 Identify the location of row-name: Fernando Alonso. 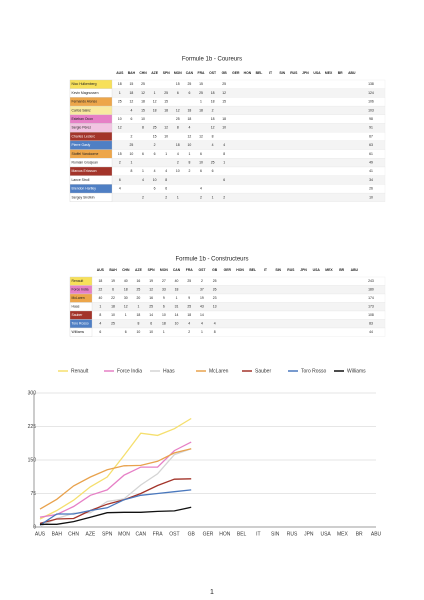
(85, 102).